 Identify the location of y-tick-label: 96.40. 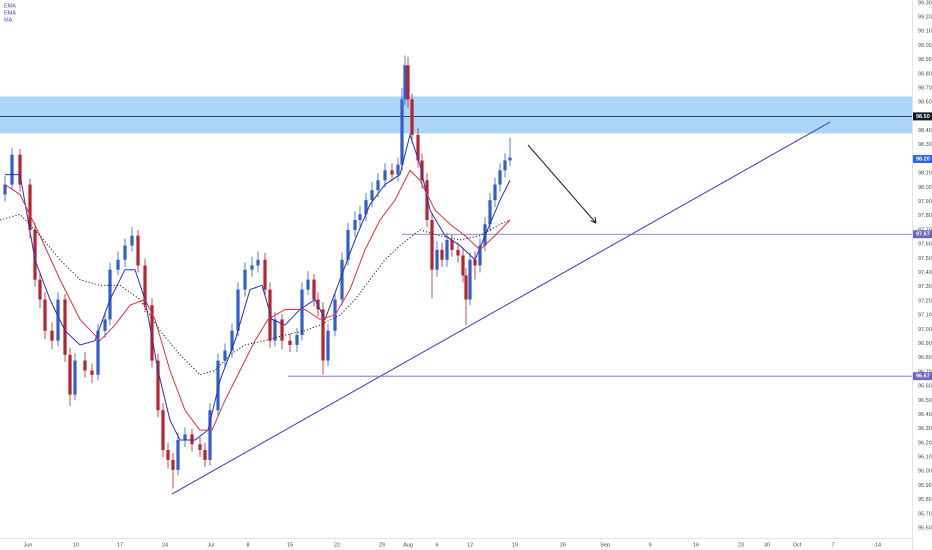
(925, 415).